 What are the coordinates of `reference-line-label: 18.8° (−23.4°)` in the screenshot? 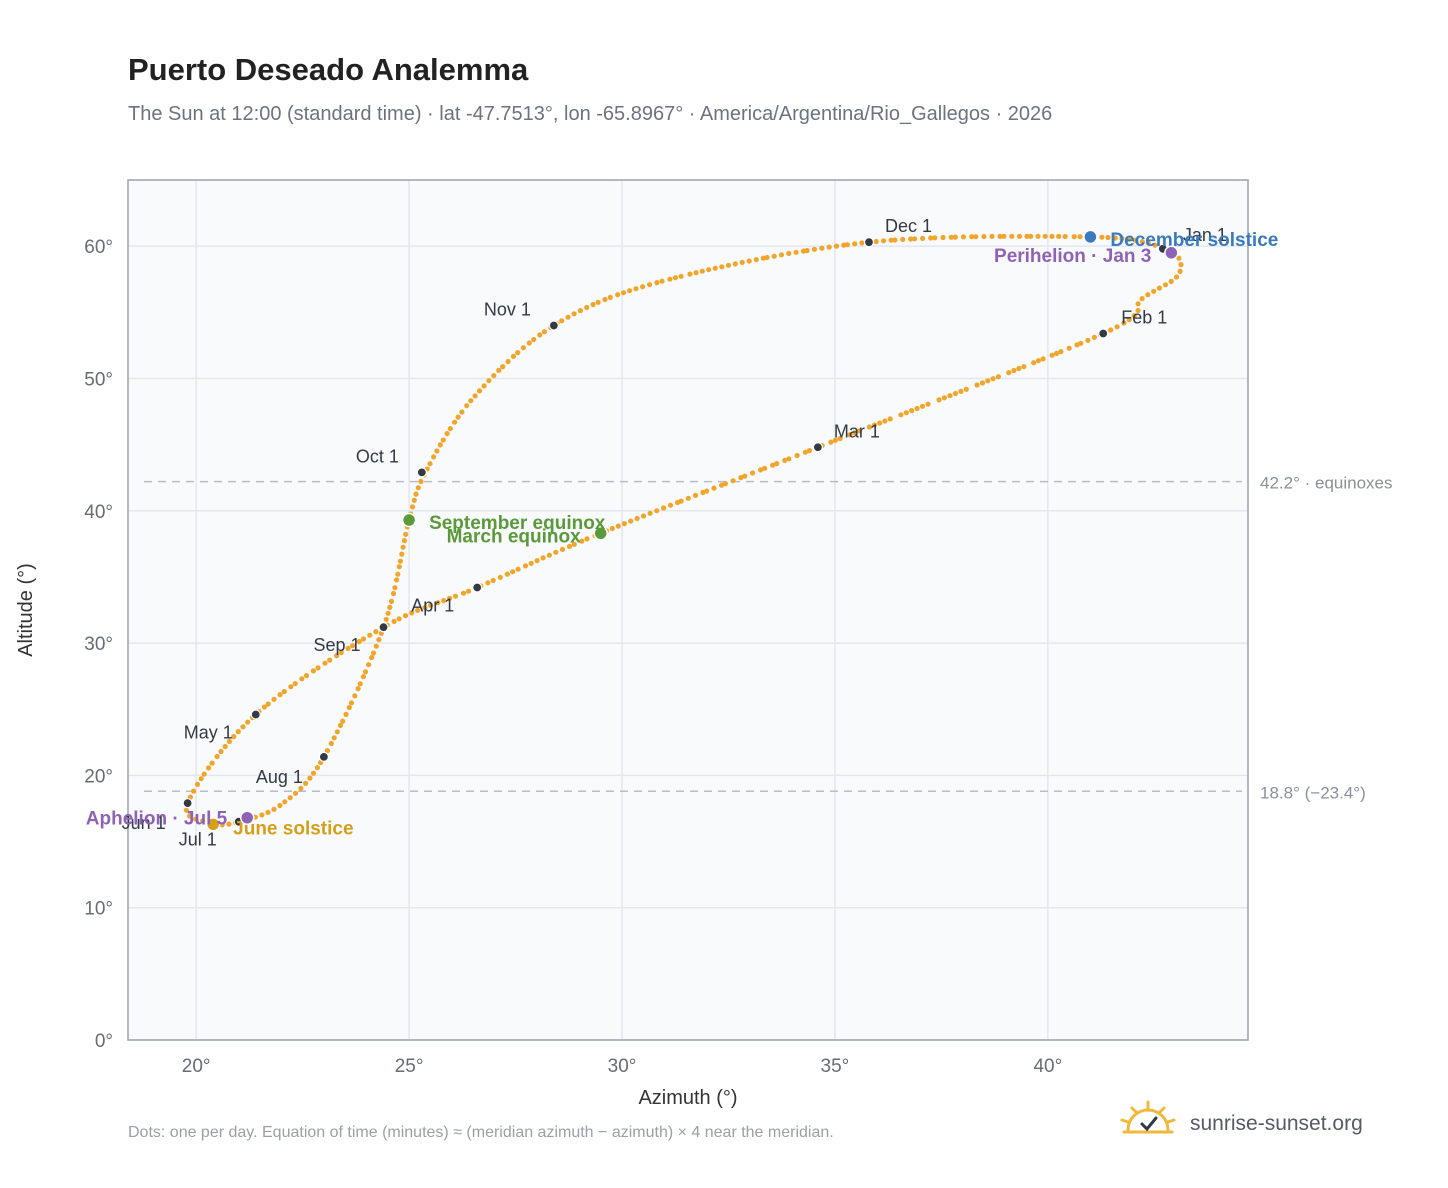 It's located at (1313, 792).